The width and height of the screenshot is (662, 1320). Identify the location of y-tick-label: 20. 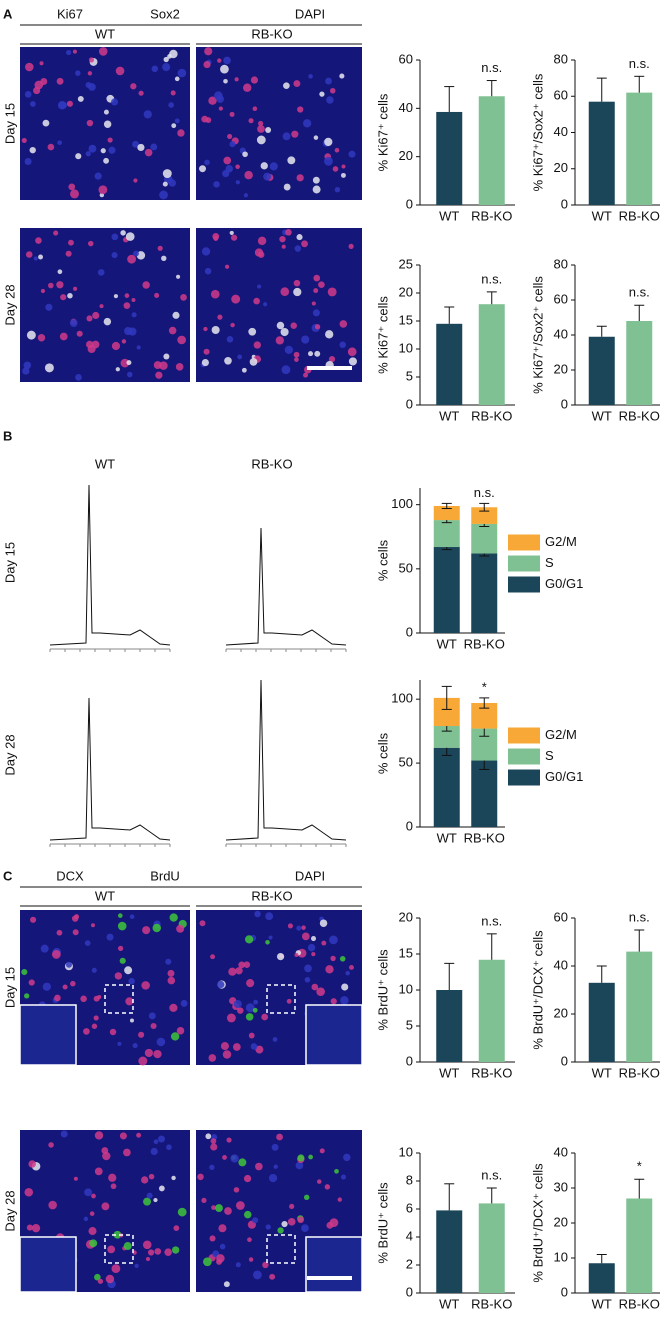
(406, 155).